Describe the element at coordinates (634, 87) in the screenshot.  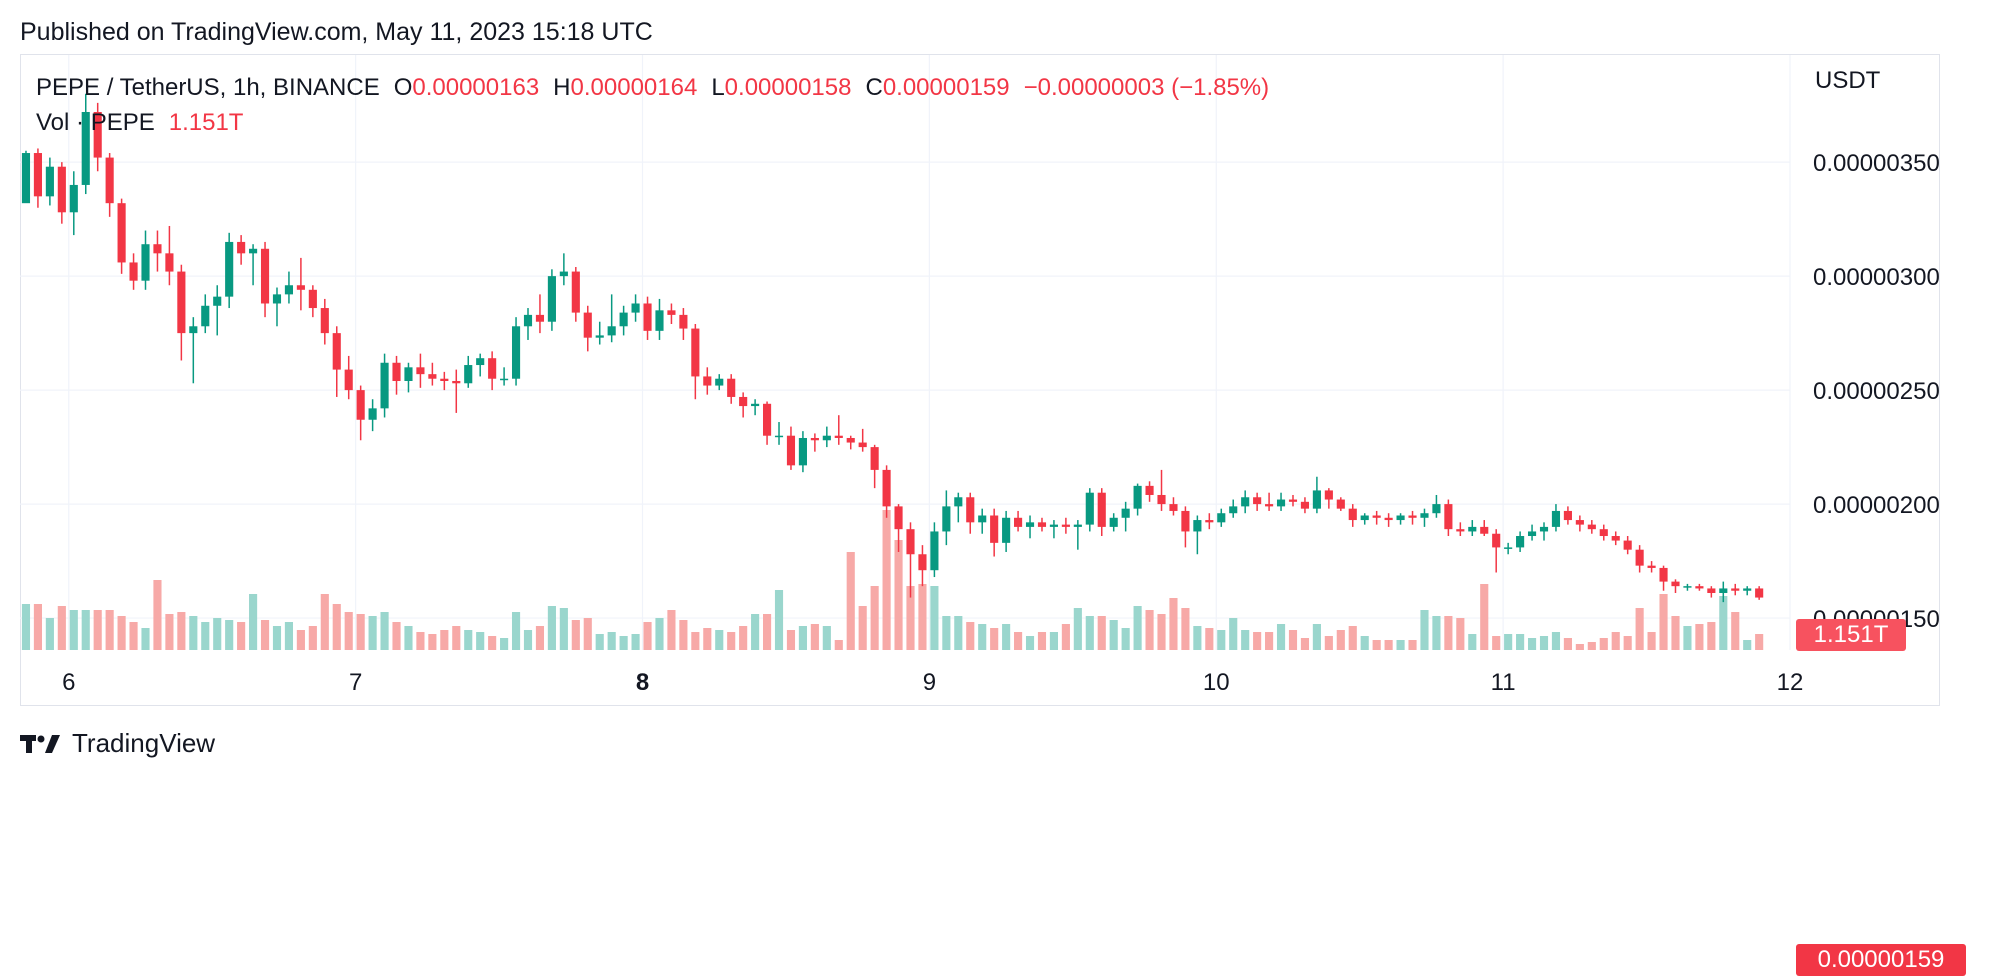
I see `high-value: 0.00000164` at that location.